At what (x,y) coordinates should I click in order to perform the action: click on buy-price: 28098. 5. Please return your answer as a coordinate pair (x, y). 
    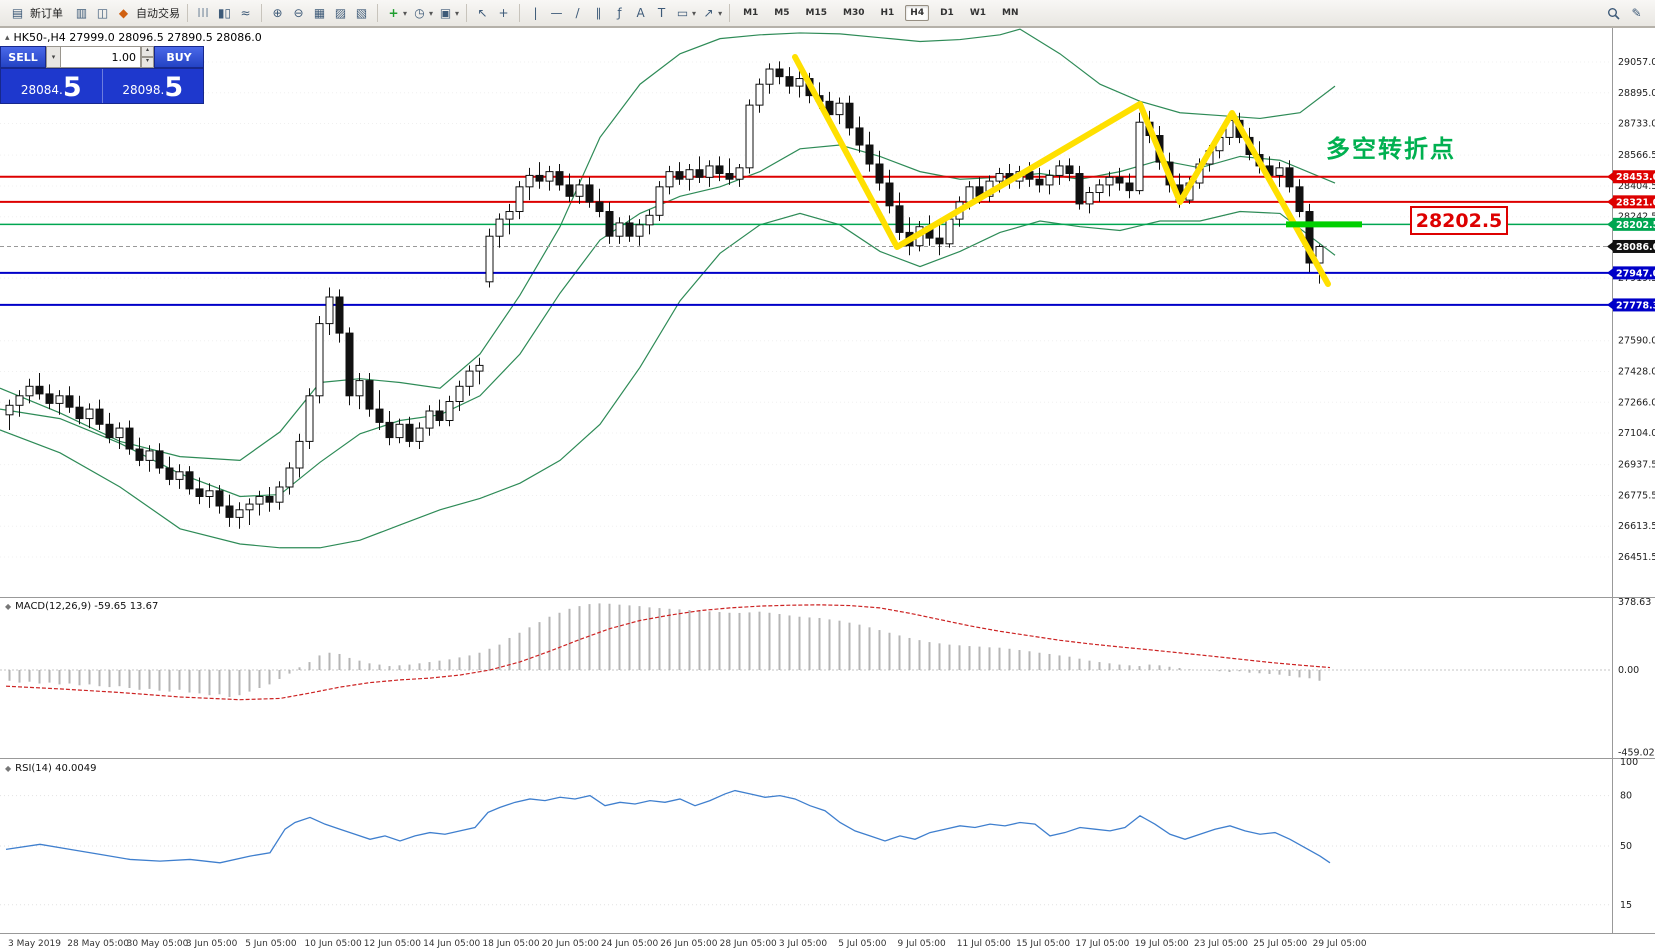
    Looking at the image, I should click on (153, 86).